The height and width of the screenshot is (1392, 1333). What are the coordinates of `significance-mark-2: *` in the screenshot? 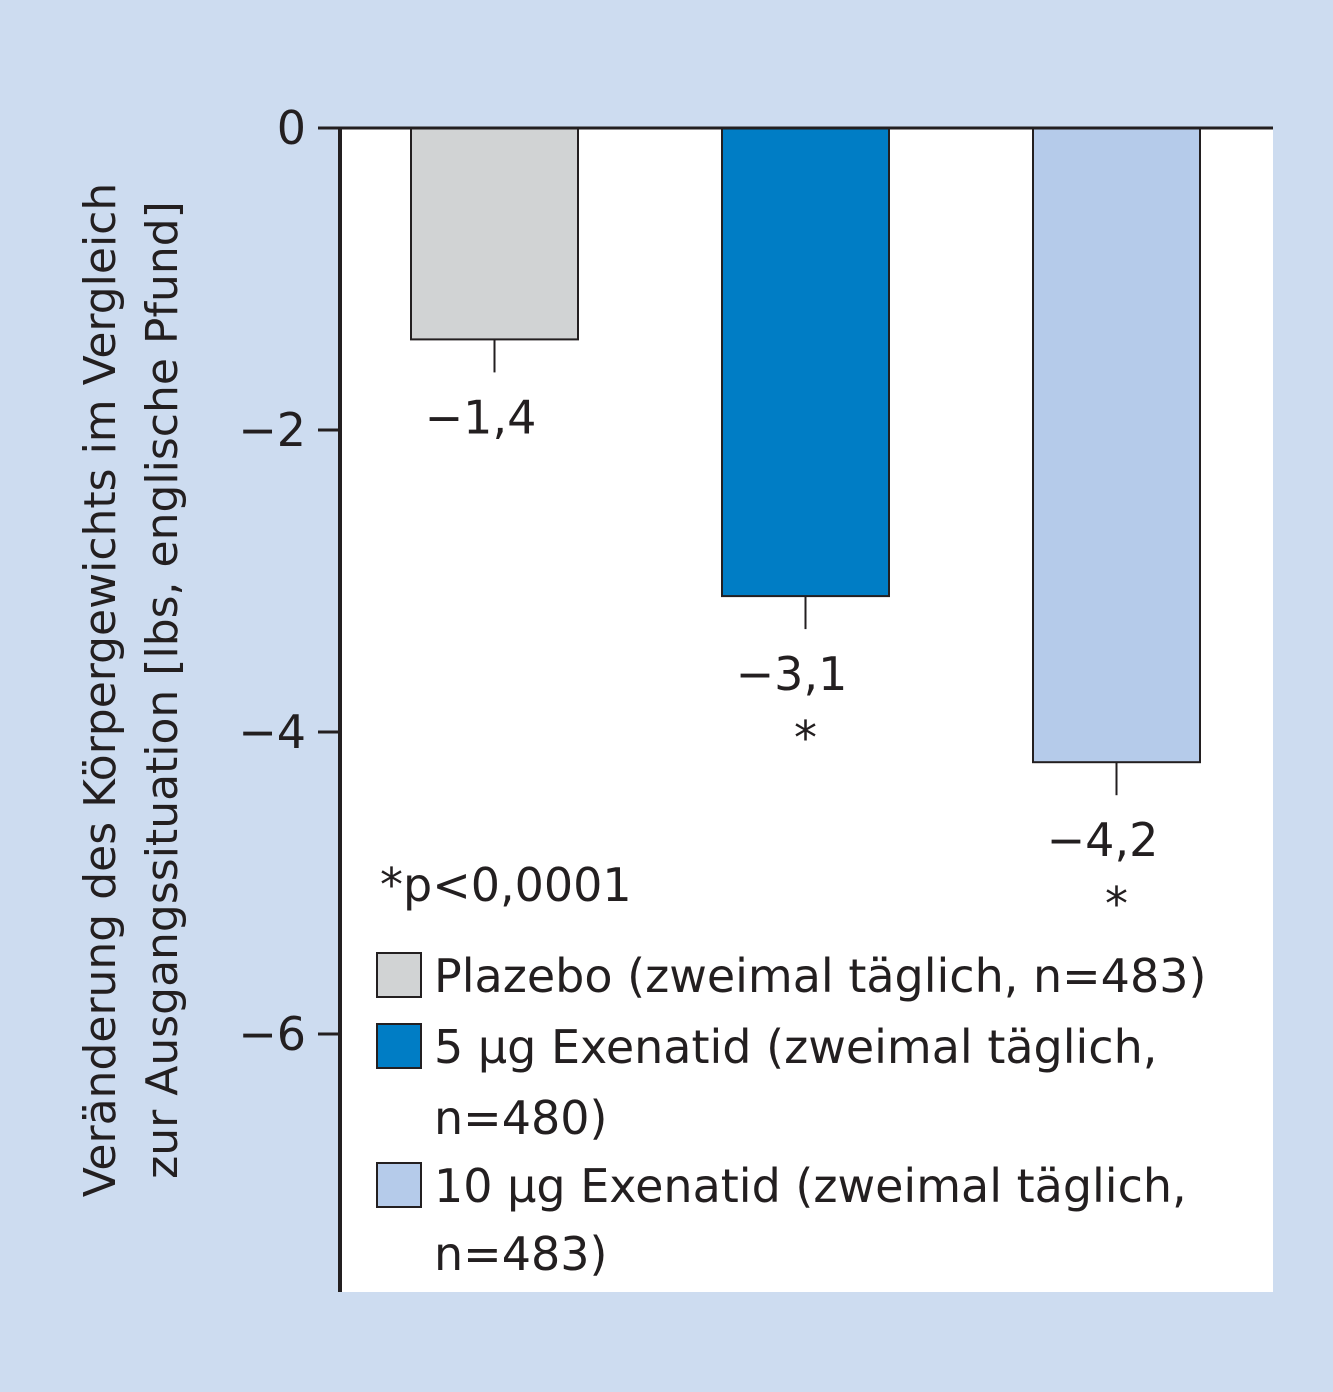 It's located at (805, 738).